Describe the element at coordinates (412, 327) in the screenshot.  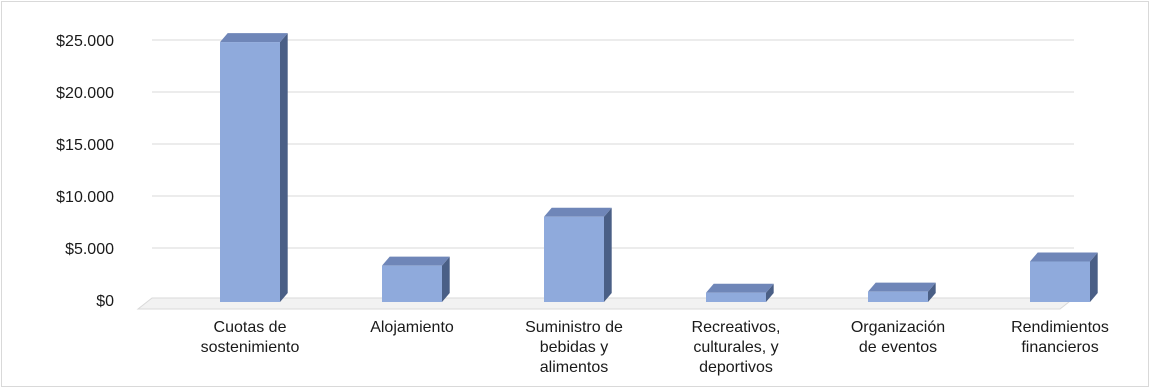
I see `x-category-label: Alojamiento` at that location.